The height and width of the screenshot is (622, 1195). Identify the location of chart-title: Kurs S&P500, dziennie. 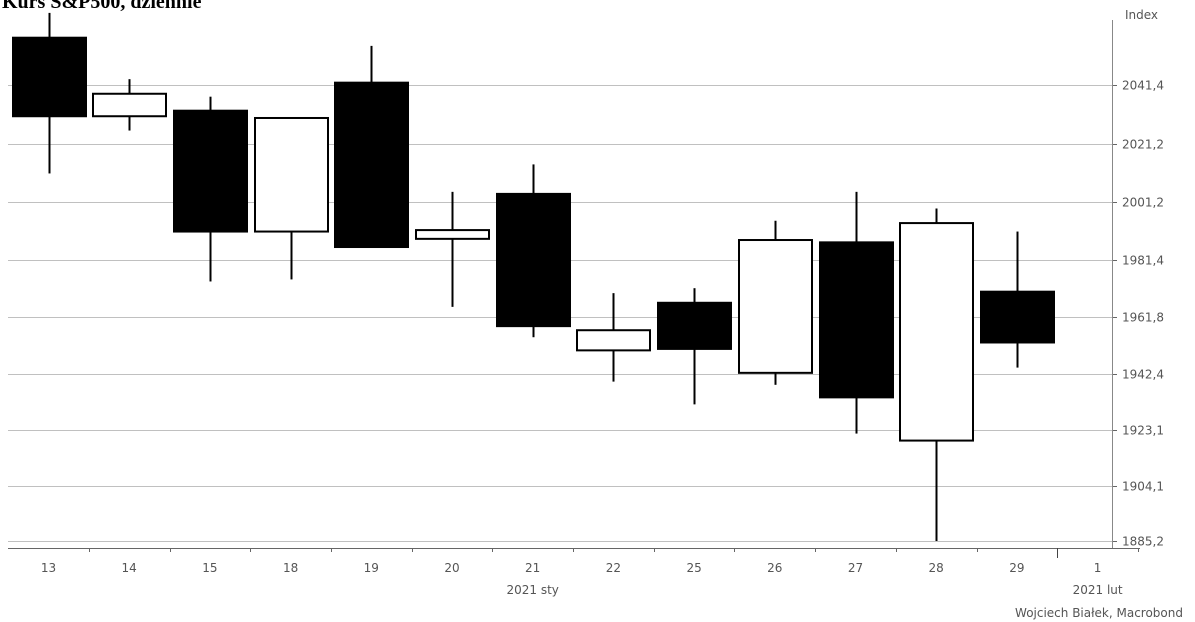
(102, 6).